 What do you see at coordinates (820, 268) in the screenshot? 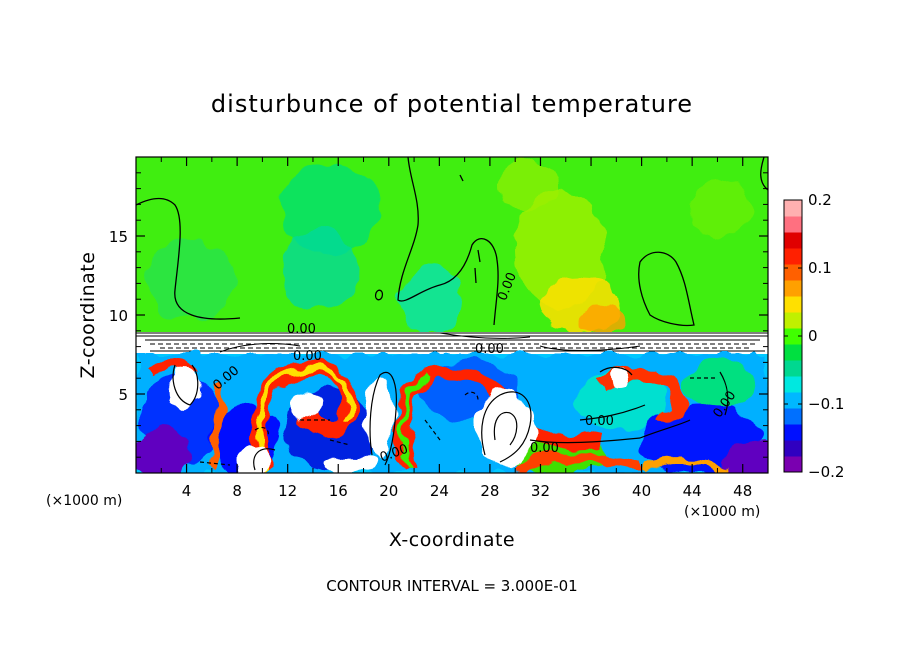
I see `colorbar-tick-label: 0.1` at bounding box center [820, 268].